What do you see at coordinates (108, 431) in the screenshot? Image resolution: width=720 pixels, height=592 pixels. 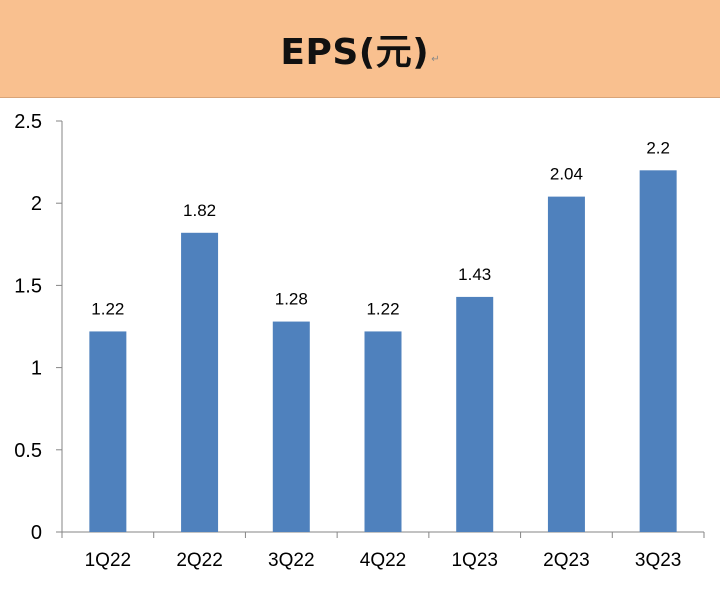 I see `bar-1q22` at bounding box center [108, 431].